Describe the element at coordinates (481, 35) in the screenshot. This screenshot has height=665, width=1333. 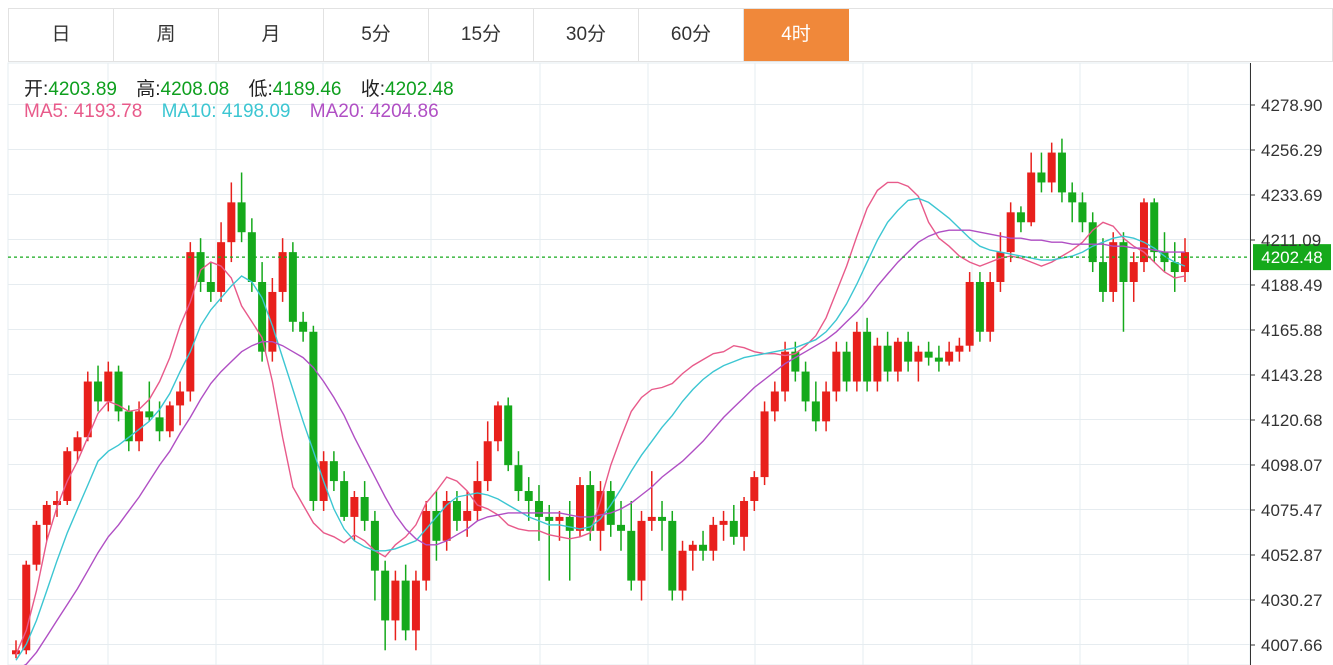
I see `tab-15min: 15分` at that location.